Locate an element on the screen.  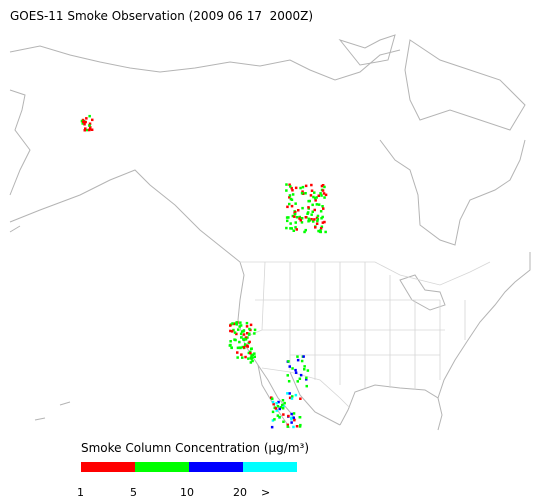
us-mexico-border is located at coordinates (306, 388).